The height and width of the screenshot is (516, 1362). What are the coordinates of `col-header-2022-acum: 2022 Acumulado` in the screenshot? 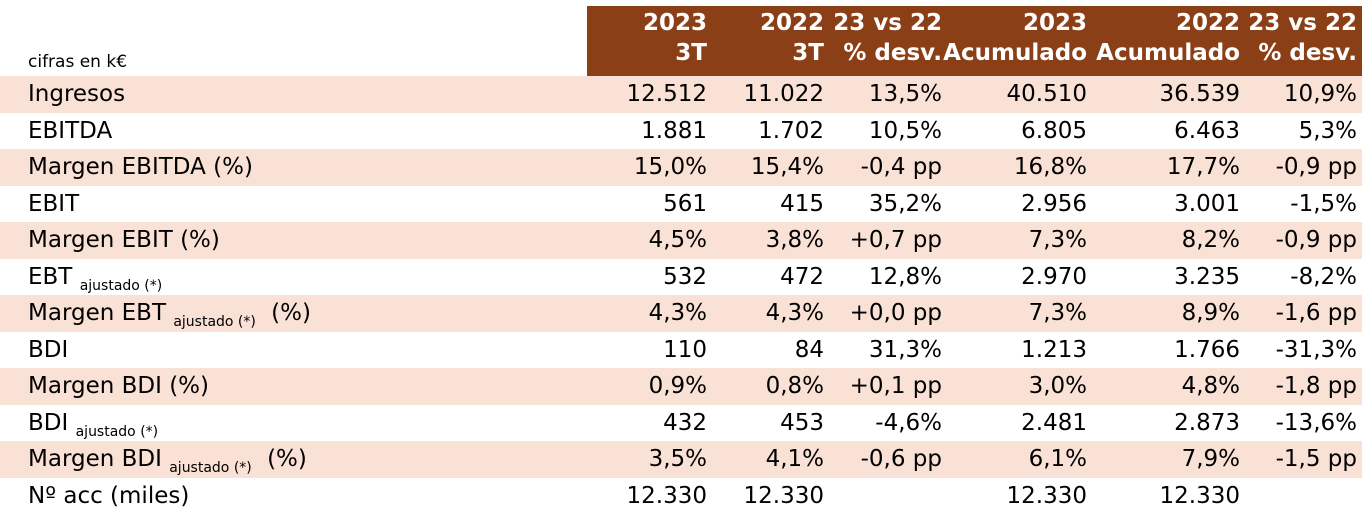 It's located at (1168, 41).